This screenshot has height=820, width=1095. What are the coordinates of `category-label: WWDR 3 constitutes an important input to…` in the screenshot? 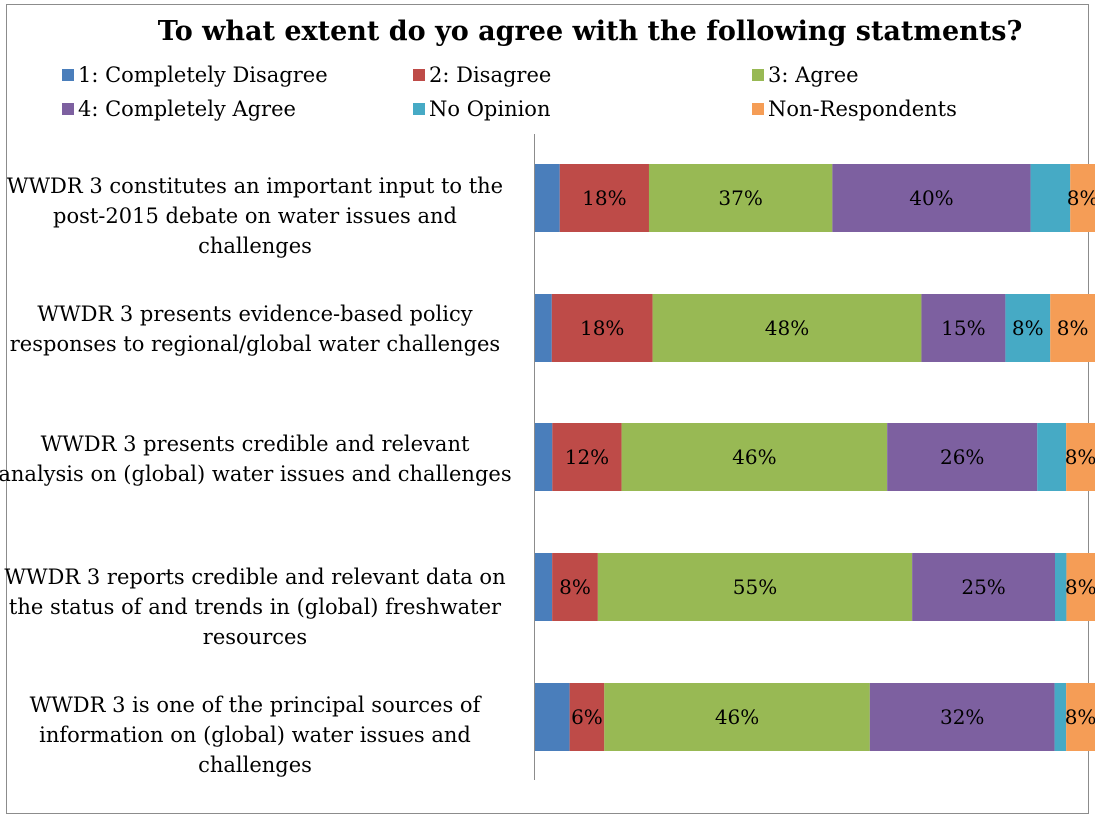 It's located at (255, 216).